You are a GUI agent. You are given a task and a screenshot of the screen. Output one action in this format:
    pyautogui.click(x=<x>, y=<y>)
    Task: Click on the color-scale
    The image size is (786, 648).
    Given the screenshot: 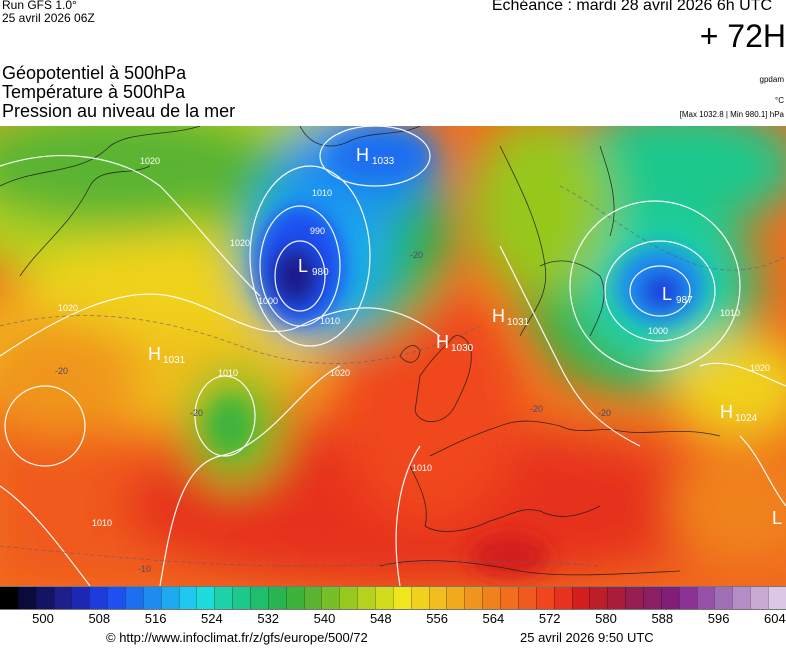 What is the action you would take?
    pyautogui.click(x=393, y=598)
    